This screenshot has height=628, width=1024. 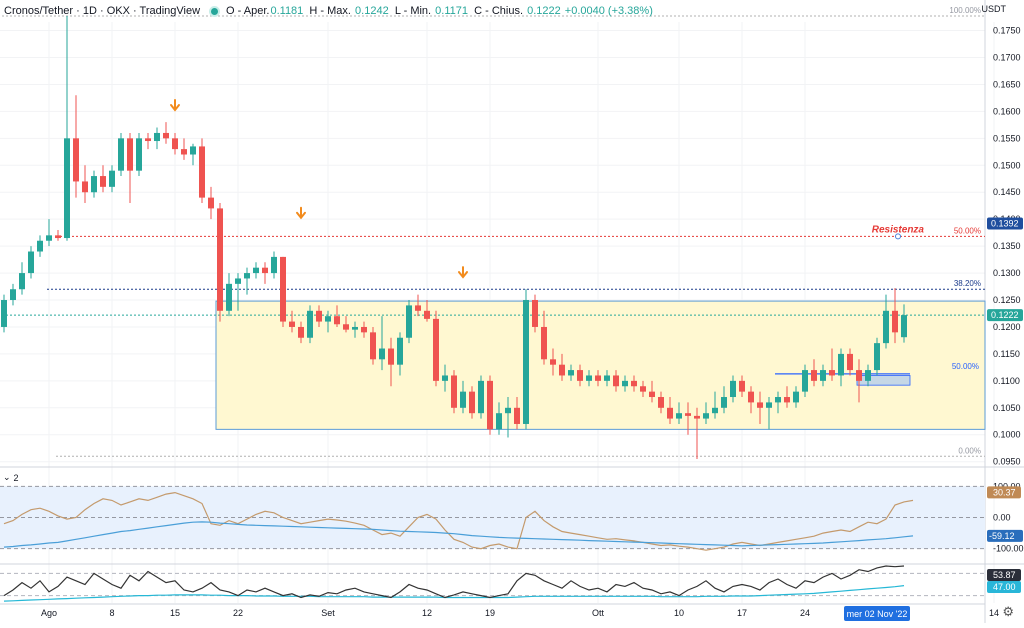 I want to click on date-highlight-label: mer 02 Nov '22, so click(x=877, y=614).